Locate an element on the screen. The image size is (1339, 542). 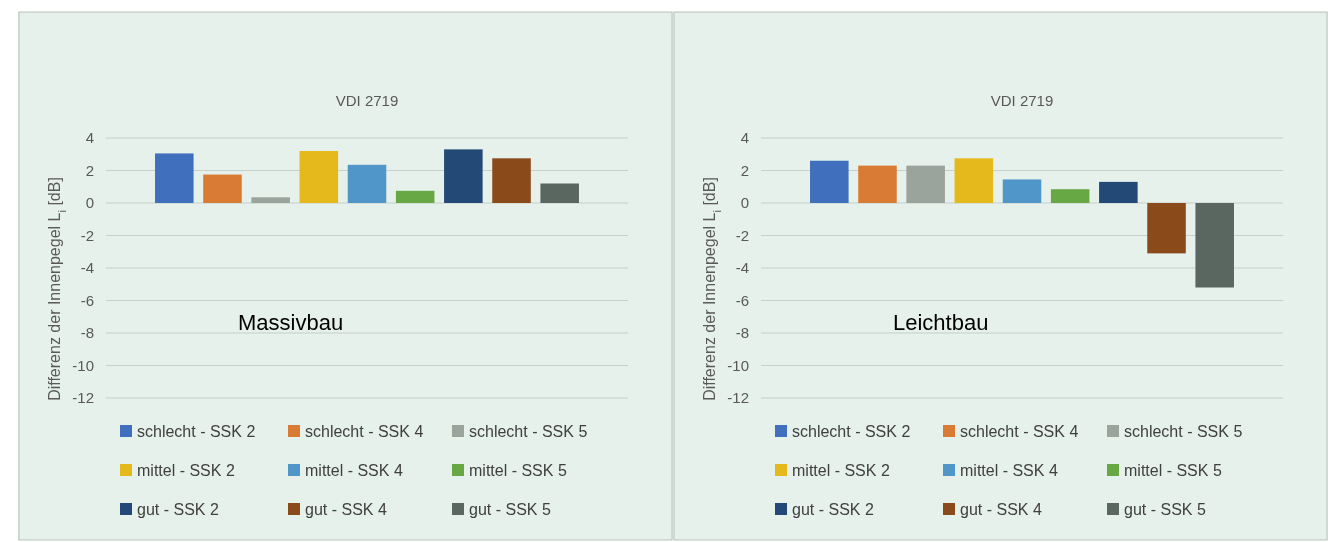
annotation: Leichtbau is located at coordinates (941, 322).